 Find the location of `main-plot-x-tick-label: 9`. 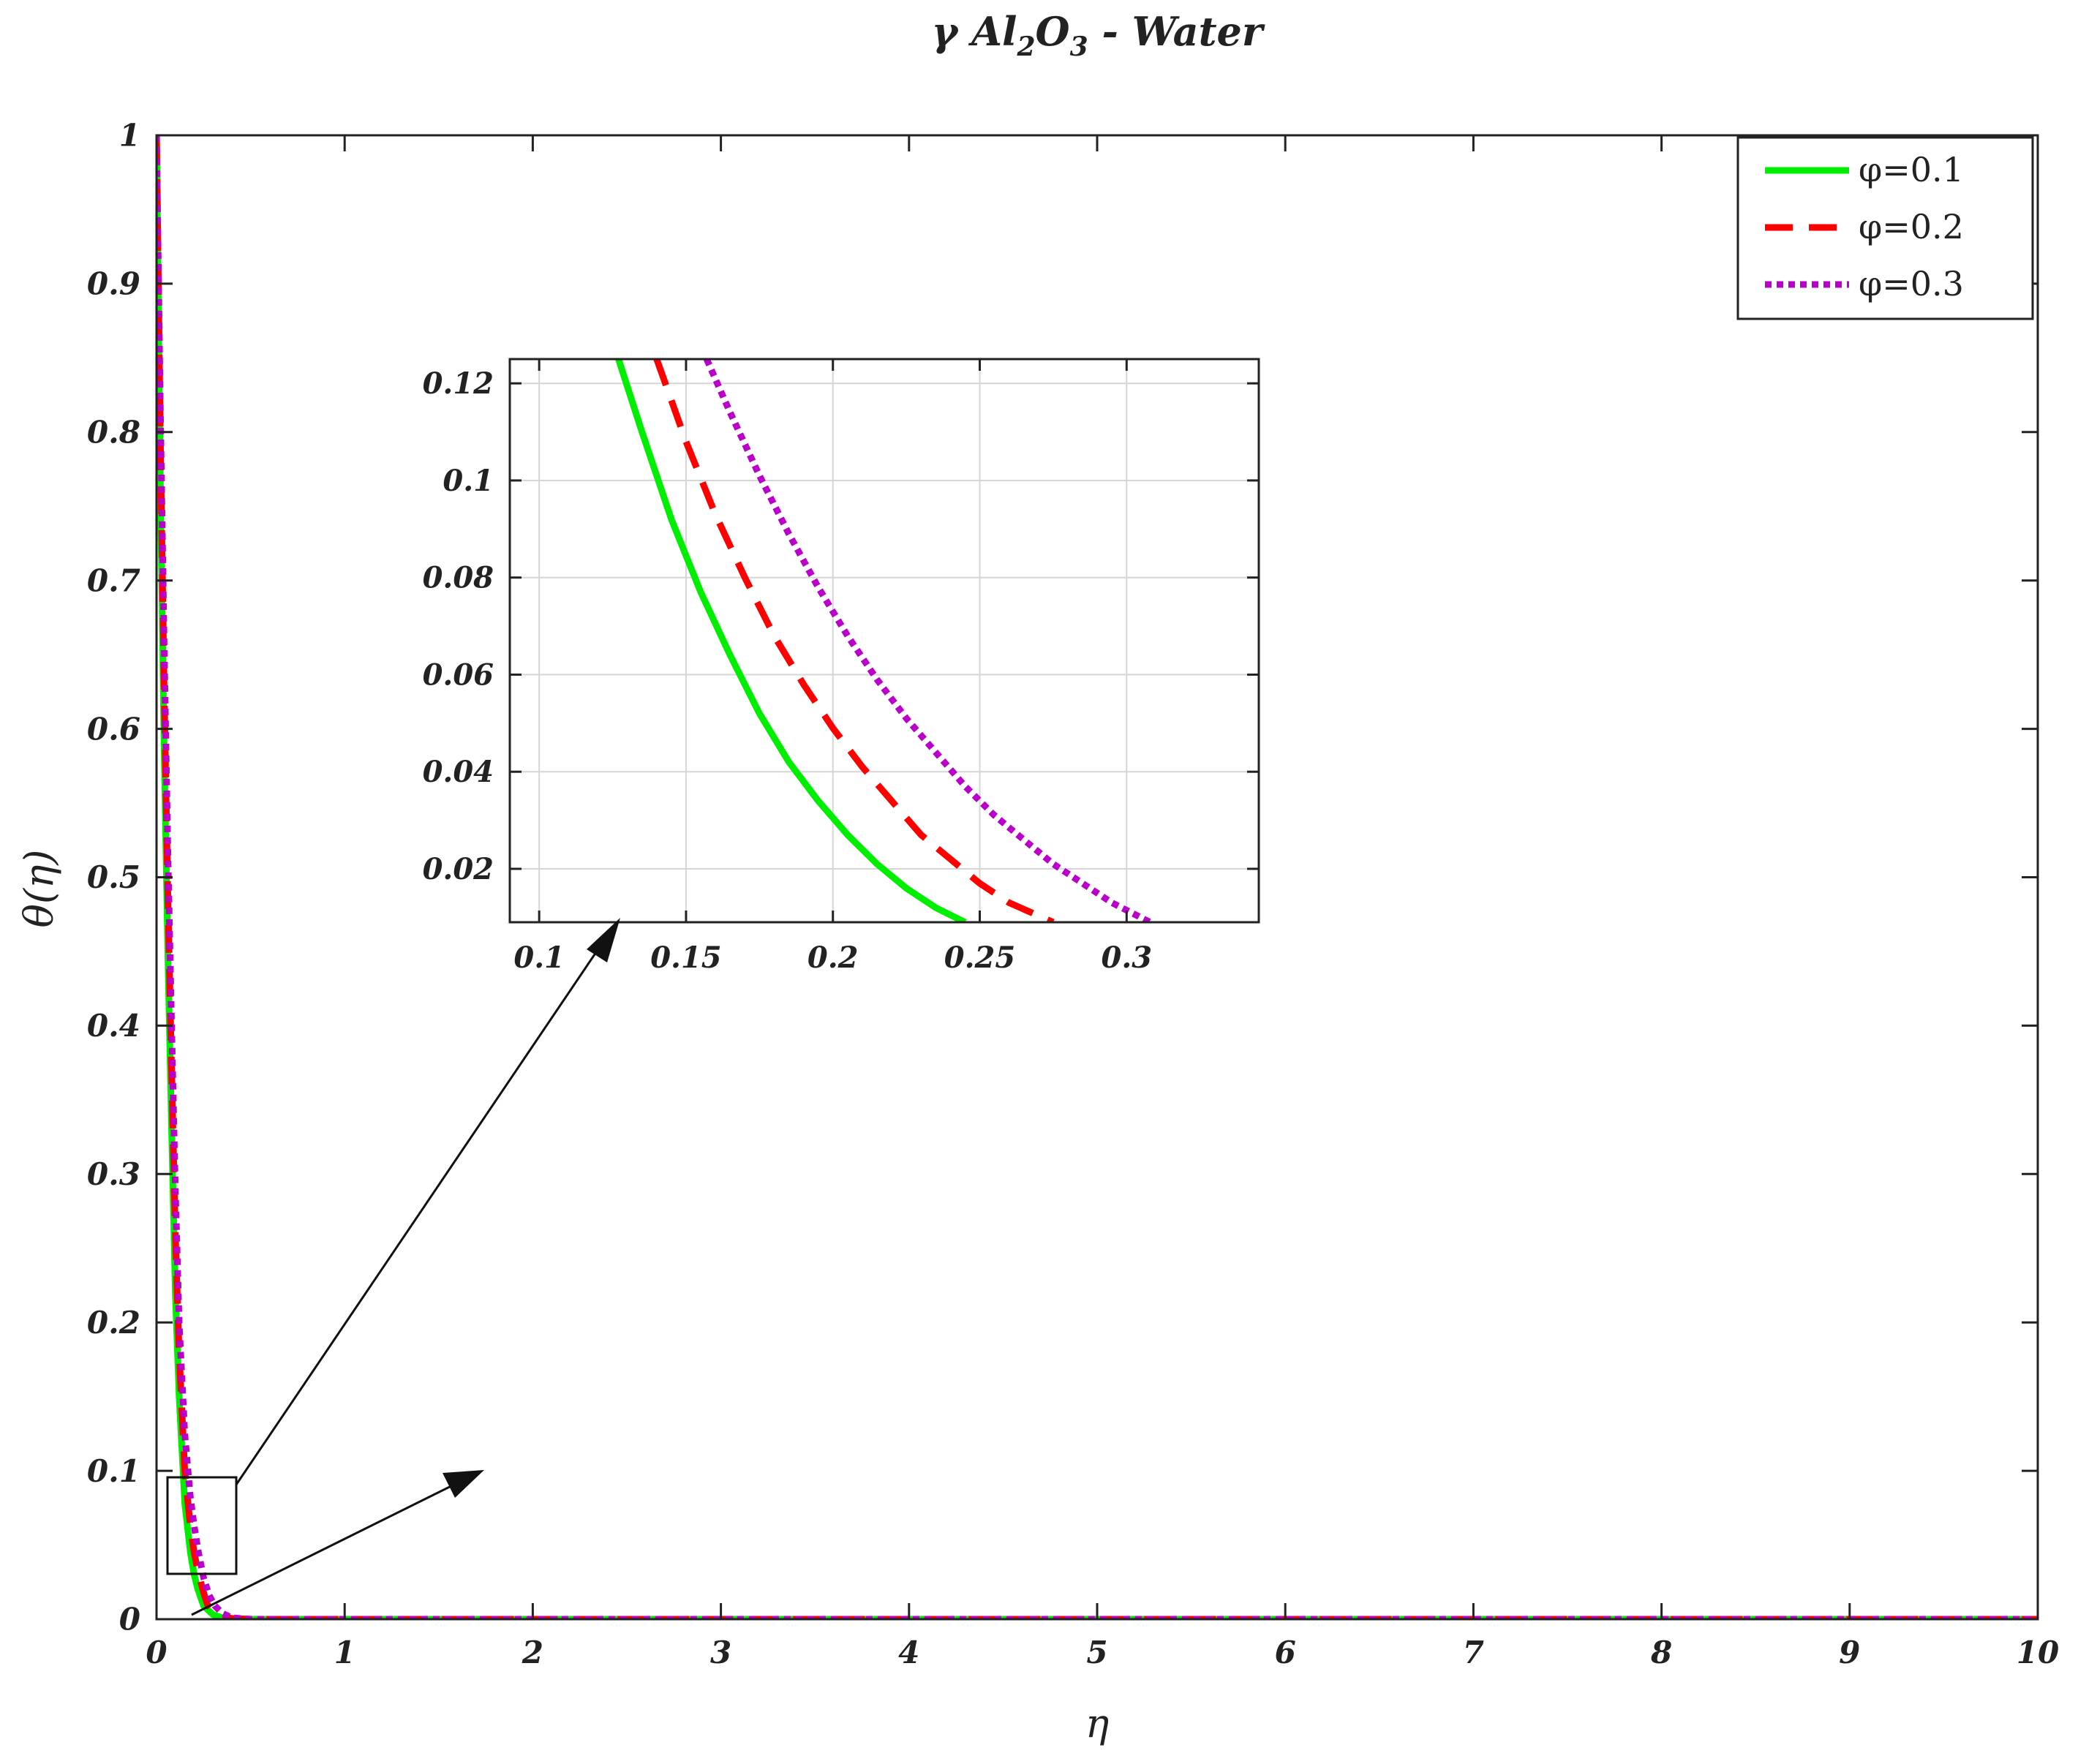

main-plot-x-tick-label: 9 is located at coordinates (1849, 1652).